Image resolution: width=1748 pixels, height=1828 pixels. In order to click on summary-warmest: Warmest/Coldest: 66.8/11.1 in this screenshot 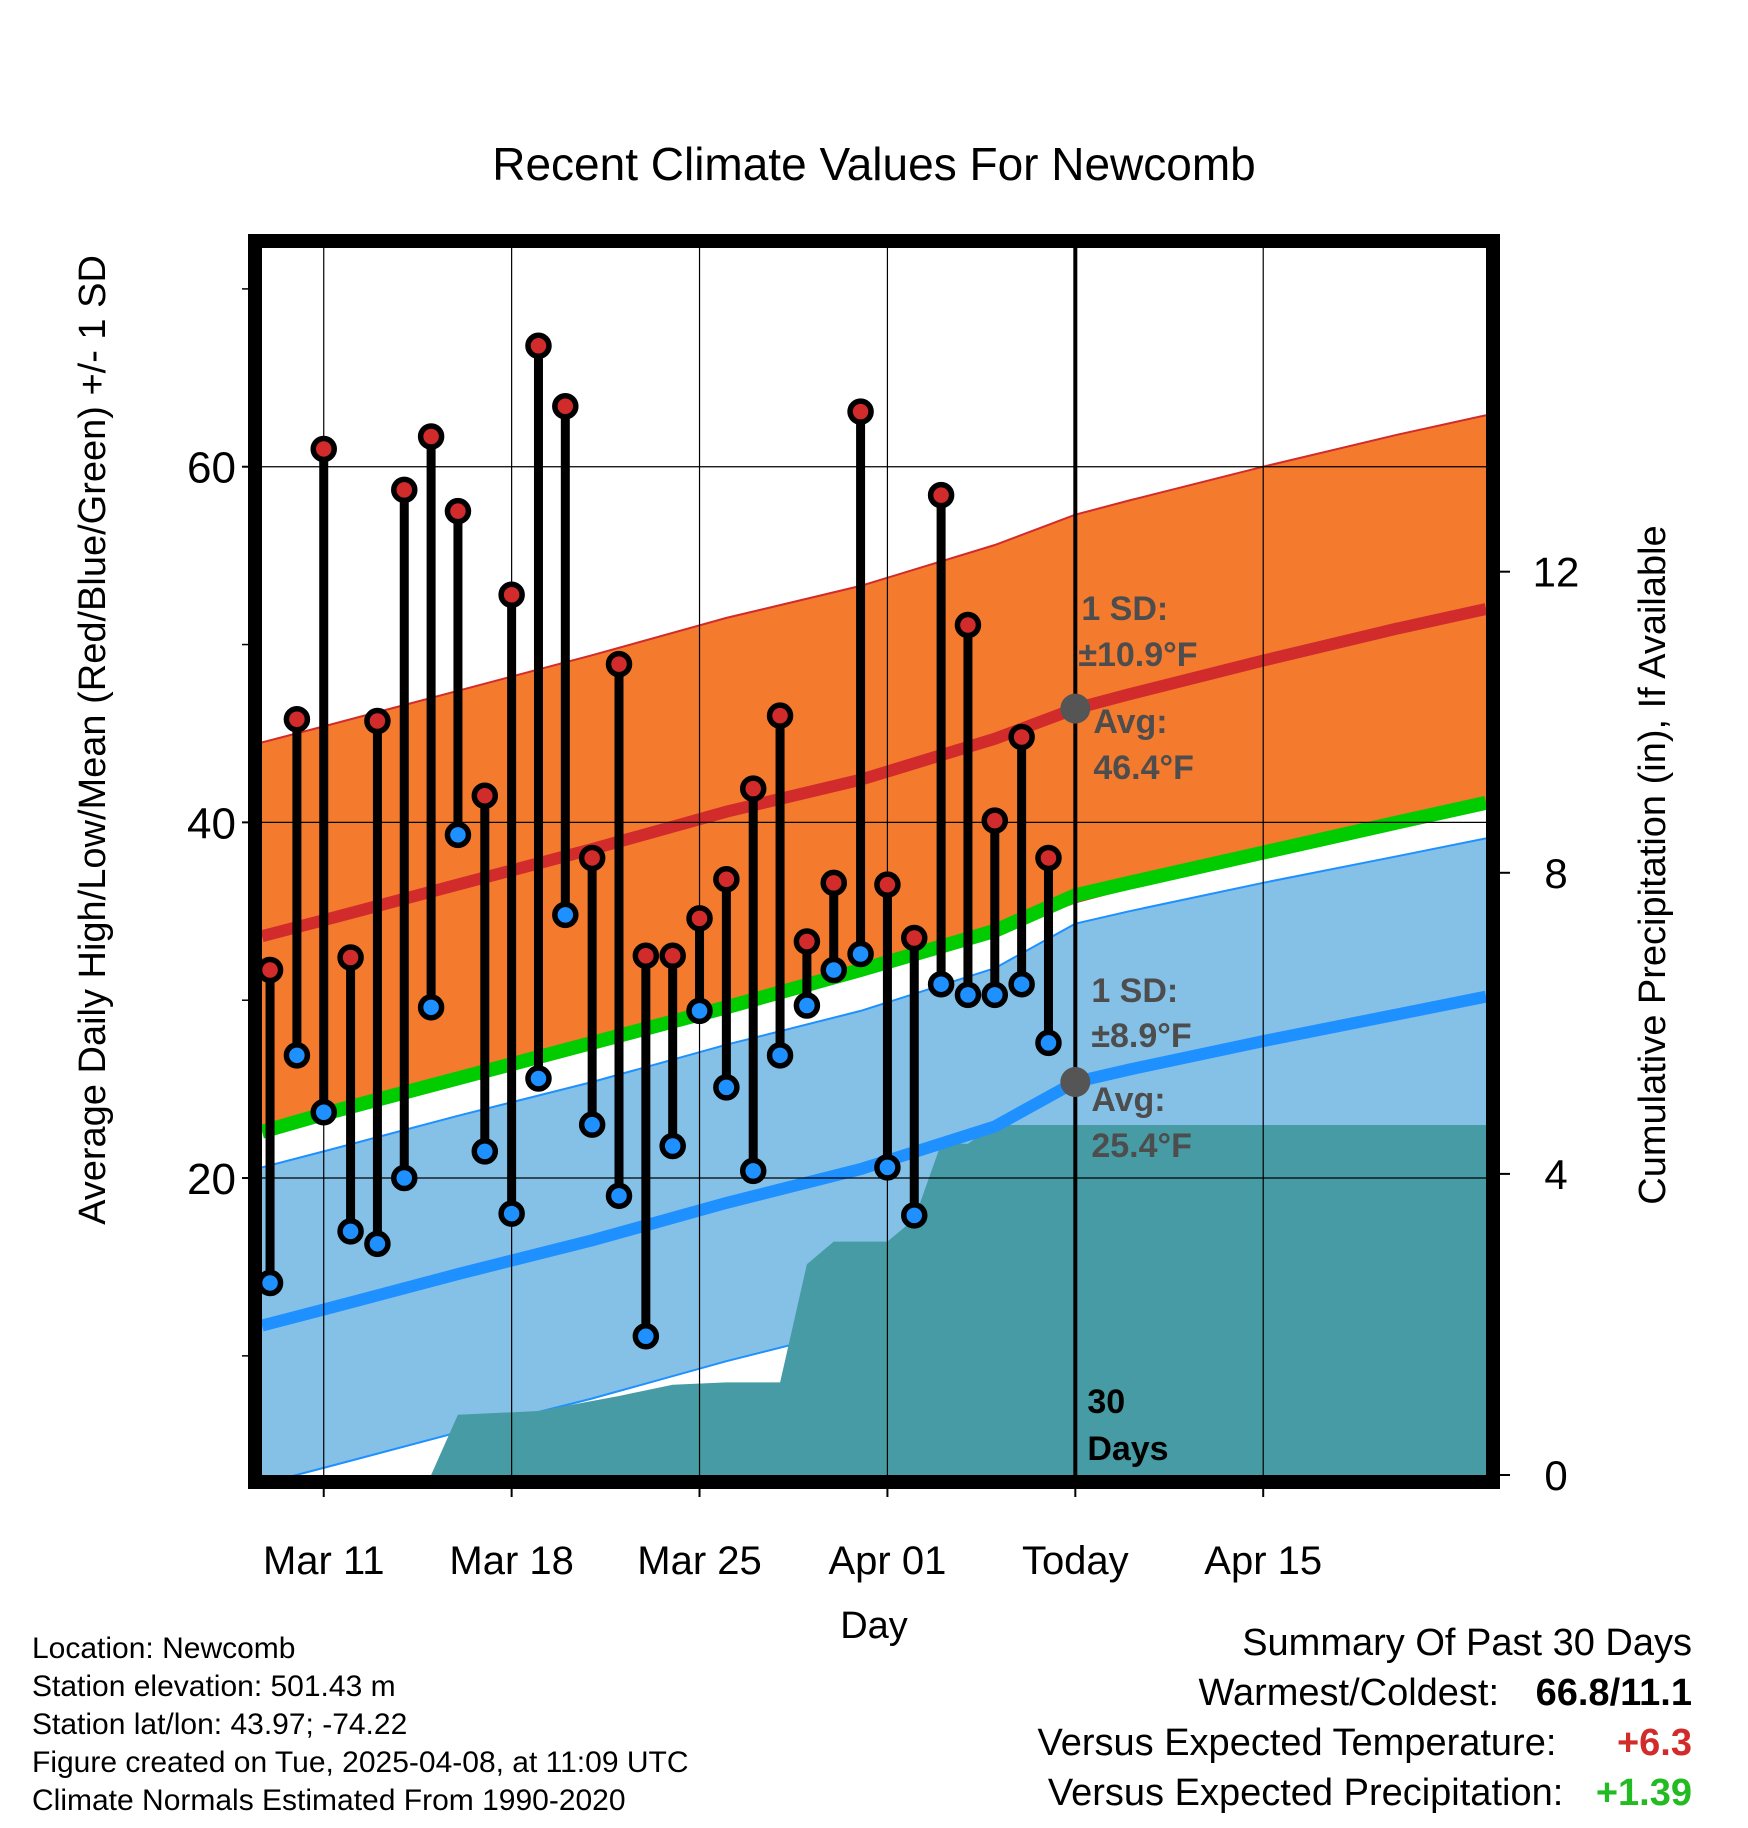, I will do `click(1445, 1693)`.